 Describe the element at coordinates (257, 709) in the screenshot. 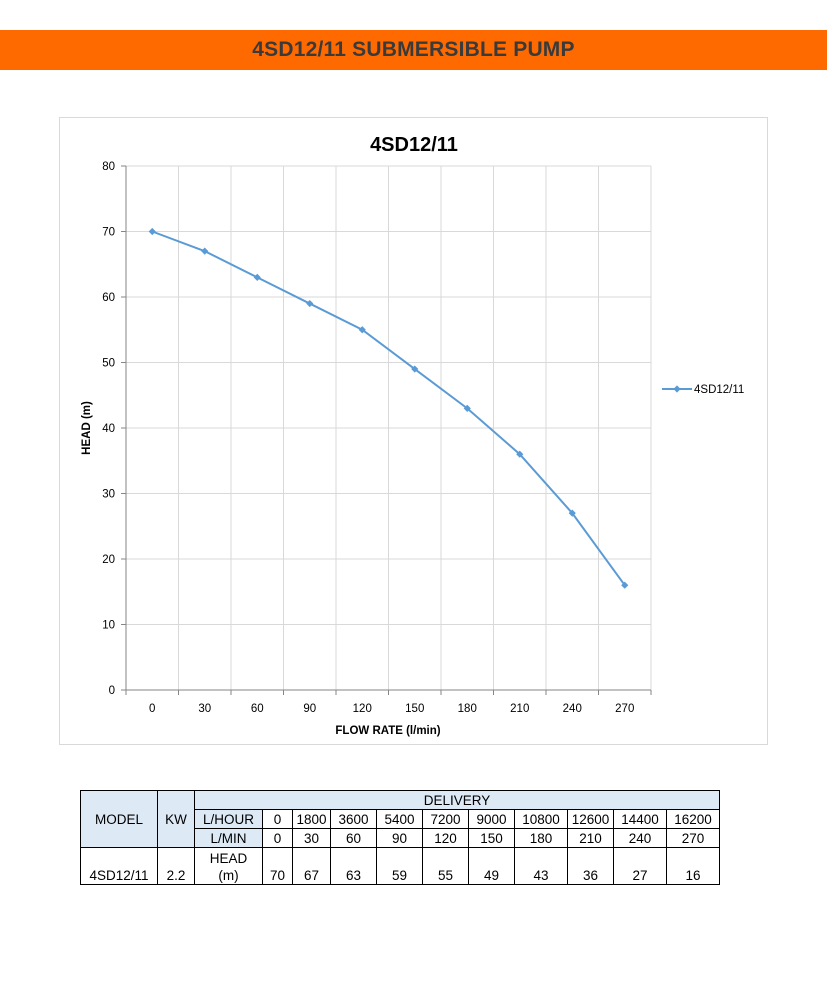

I see `x-tick-label: 60` at that location.